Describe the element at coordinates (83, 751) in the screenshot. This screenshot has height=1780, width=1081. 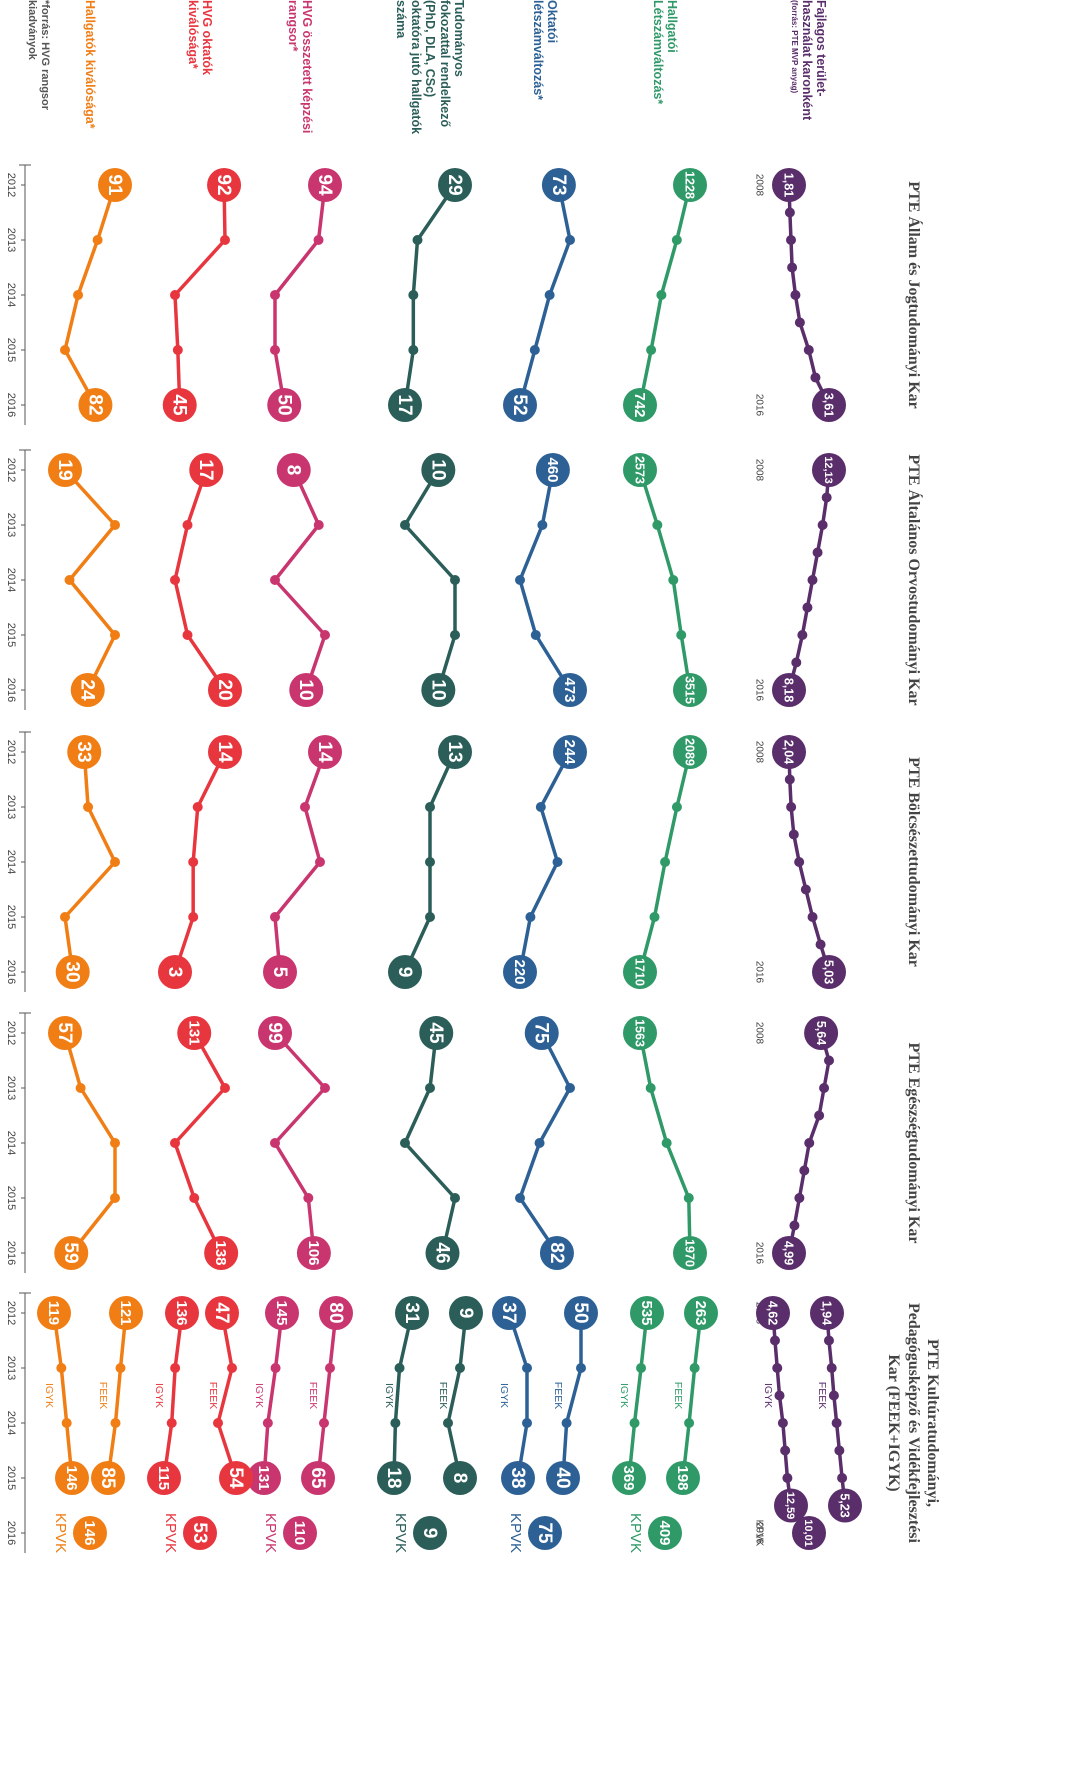
I see `value-label: 33` at that location.